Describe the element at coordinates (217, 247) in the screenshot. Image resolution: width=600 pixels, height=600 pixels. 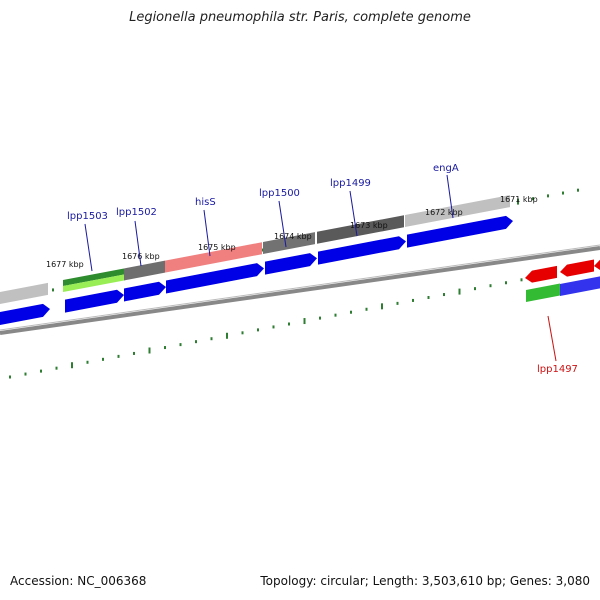
I see `kbp-label: 1675 kbp` at that location.